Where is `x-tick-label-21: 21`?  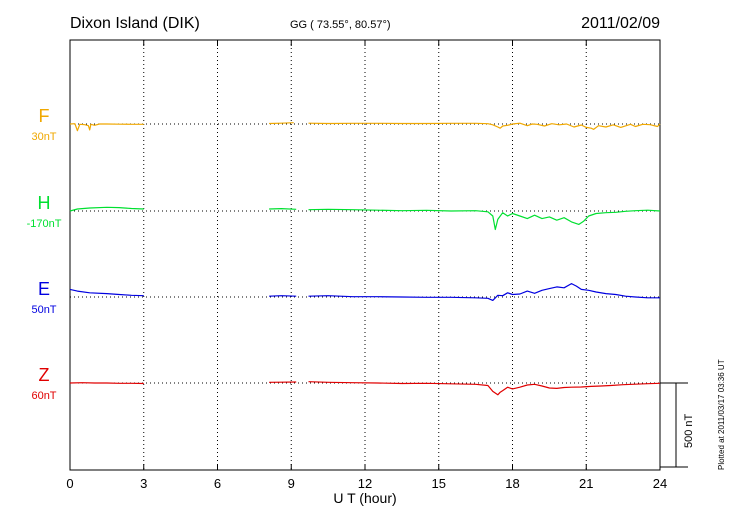 x-tick-label-21: 21 is located at coordinates (586, 483).